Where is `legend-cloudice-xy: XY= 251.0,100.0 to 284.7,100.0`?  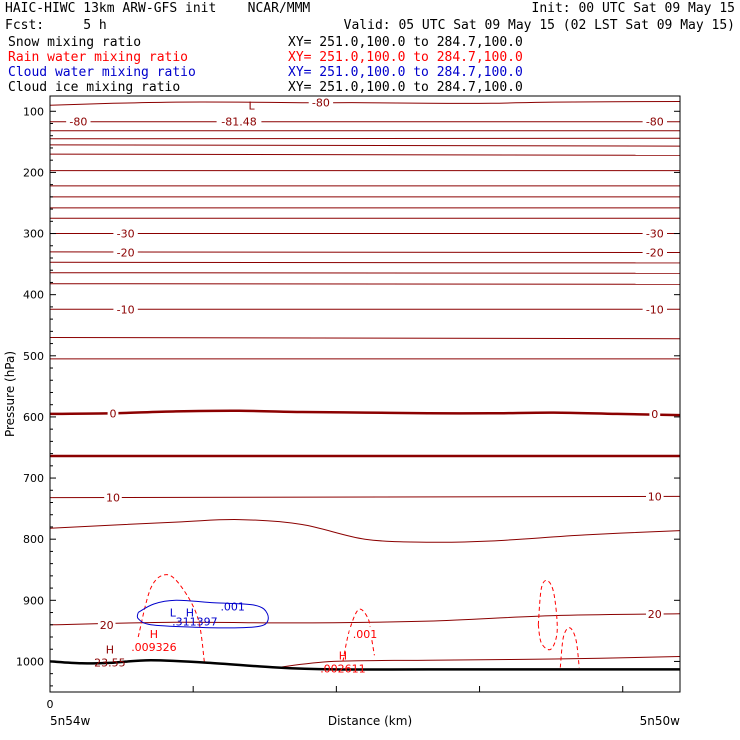
legend-cloudice-xy: XY= 251.0,100.0 to 284.7,100.0 is located at coordinates (405, 87).